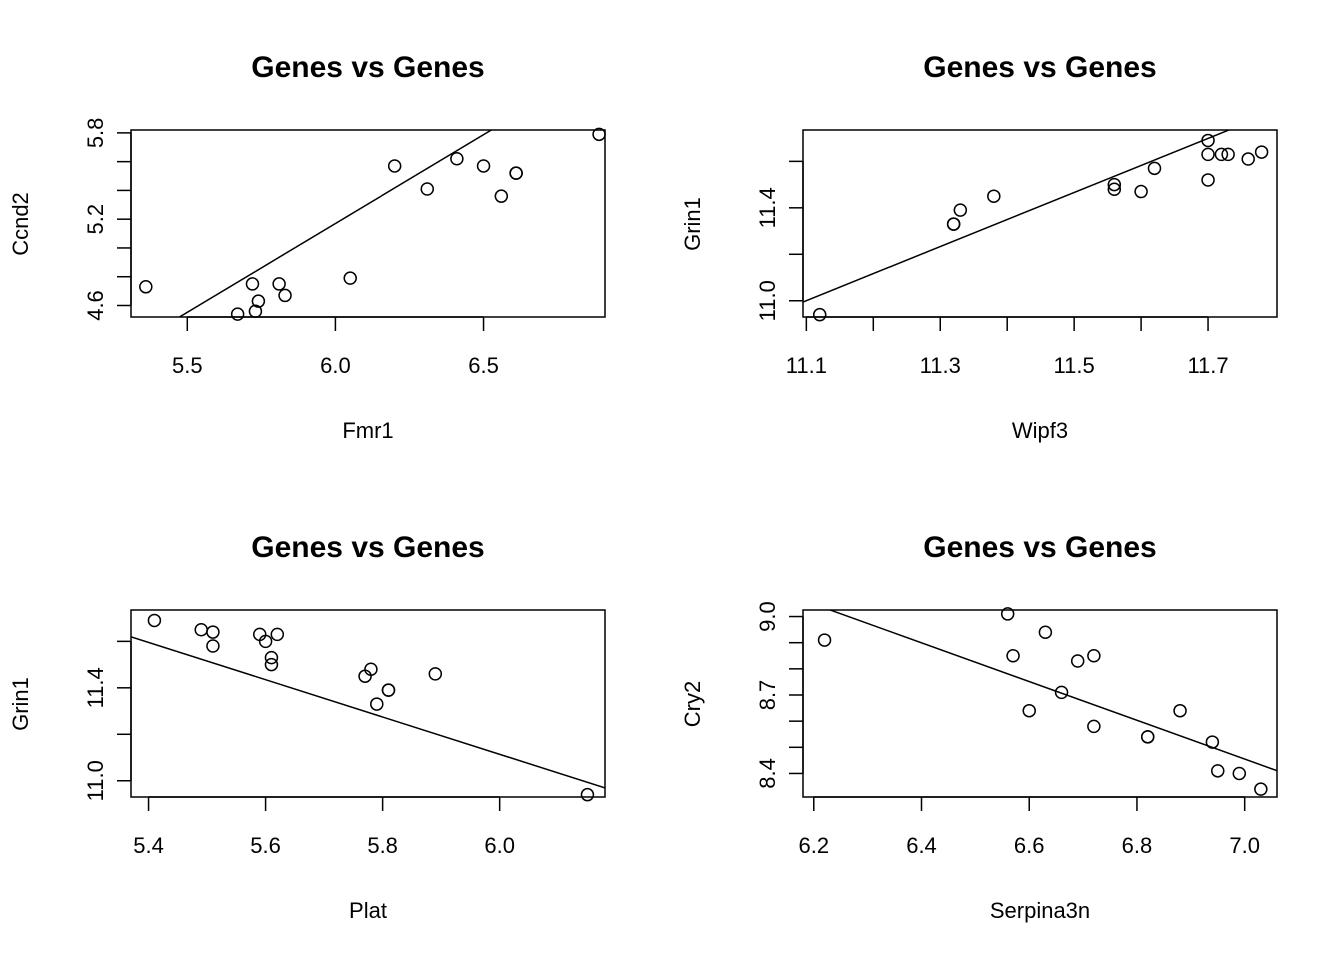 The image size is (1344, 960). What do you see at coordinates (483, 365) in the screenshot?
I see `panel-1-x-tick-label: 6.5` at bounding box center [483, 365].